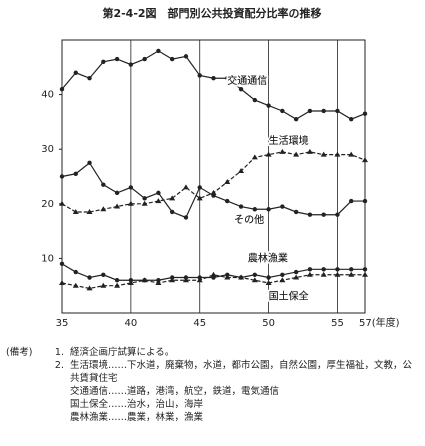 The image size is (425, 446). Describe the element at coordinates (199, 323) in the screenshot. I see `x-tick-label: 45` at that location.